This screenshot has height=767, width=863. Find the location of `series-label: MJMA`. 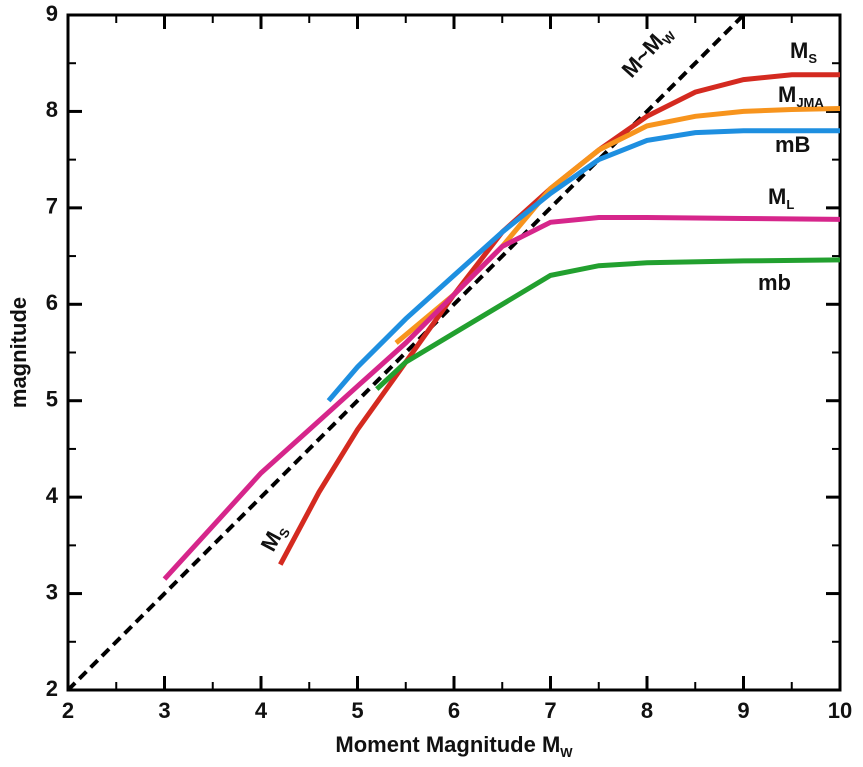

series-label: MJMA is located at coordinates (801, 96).